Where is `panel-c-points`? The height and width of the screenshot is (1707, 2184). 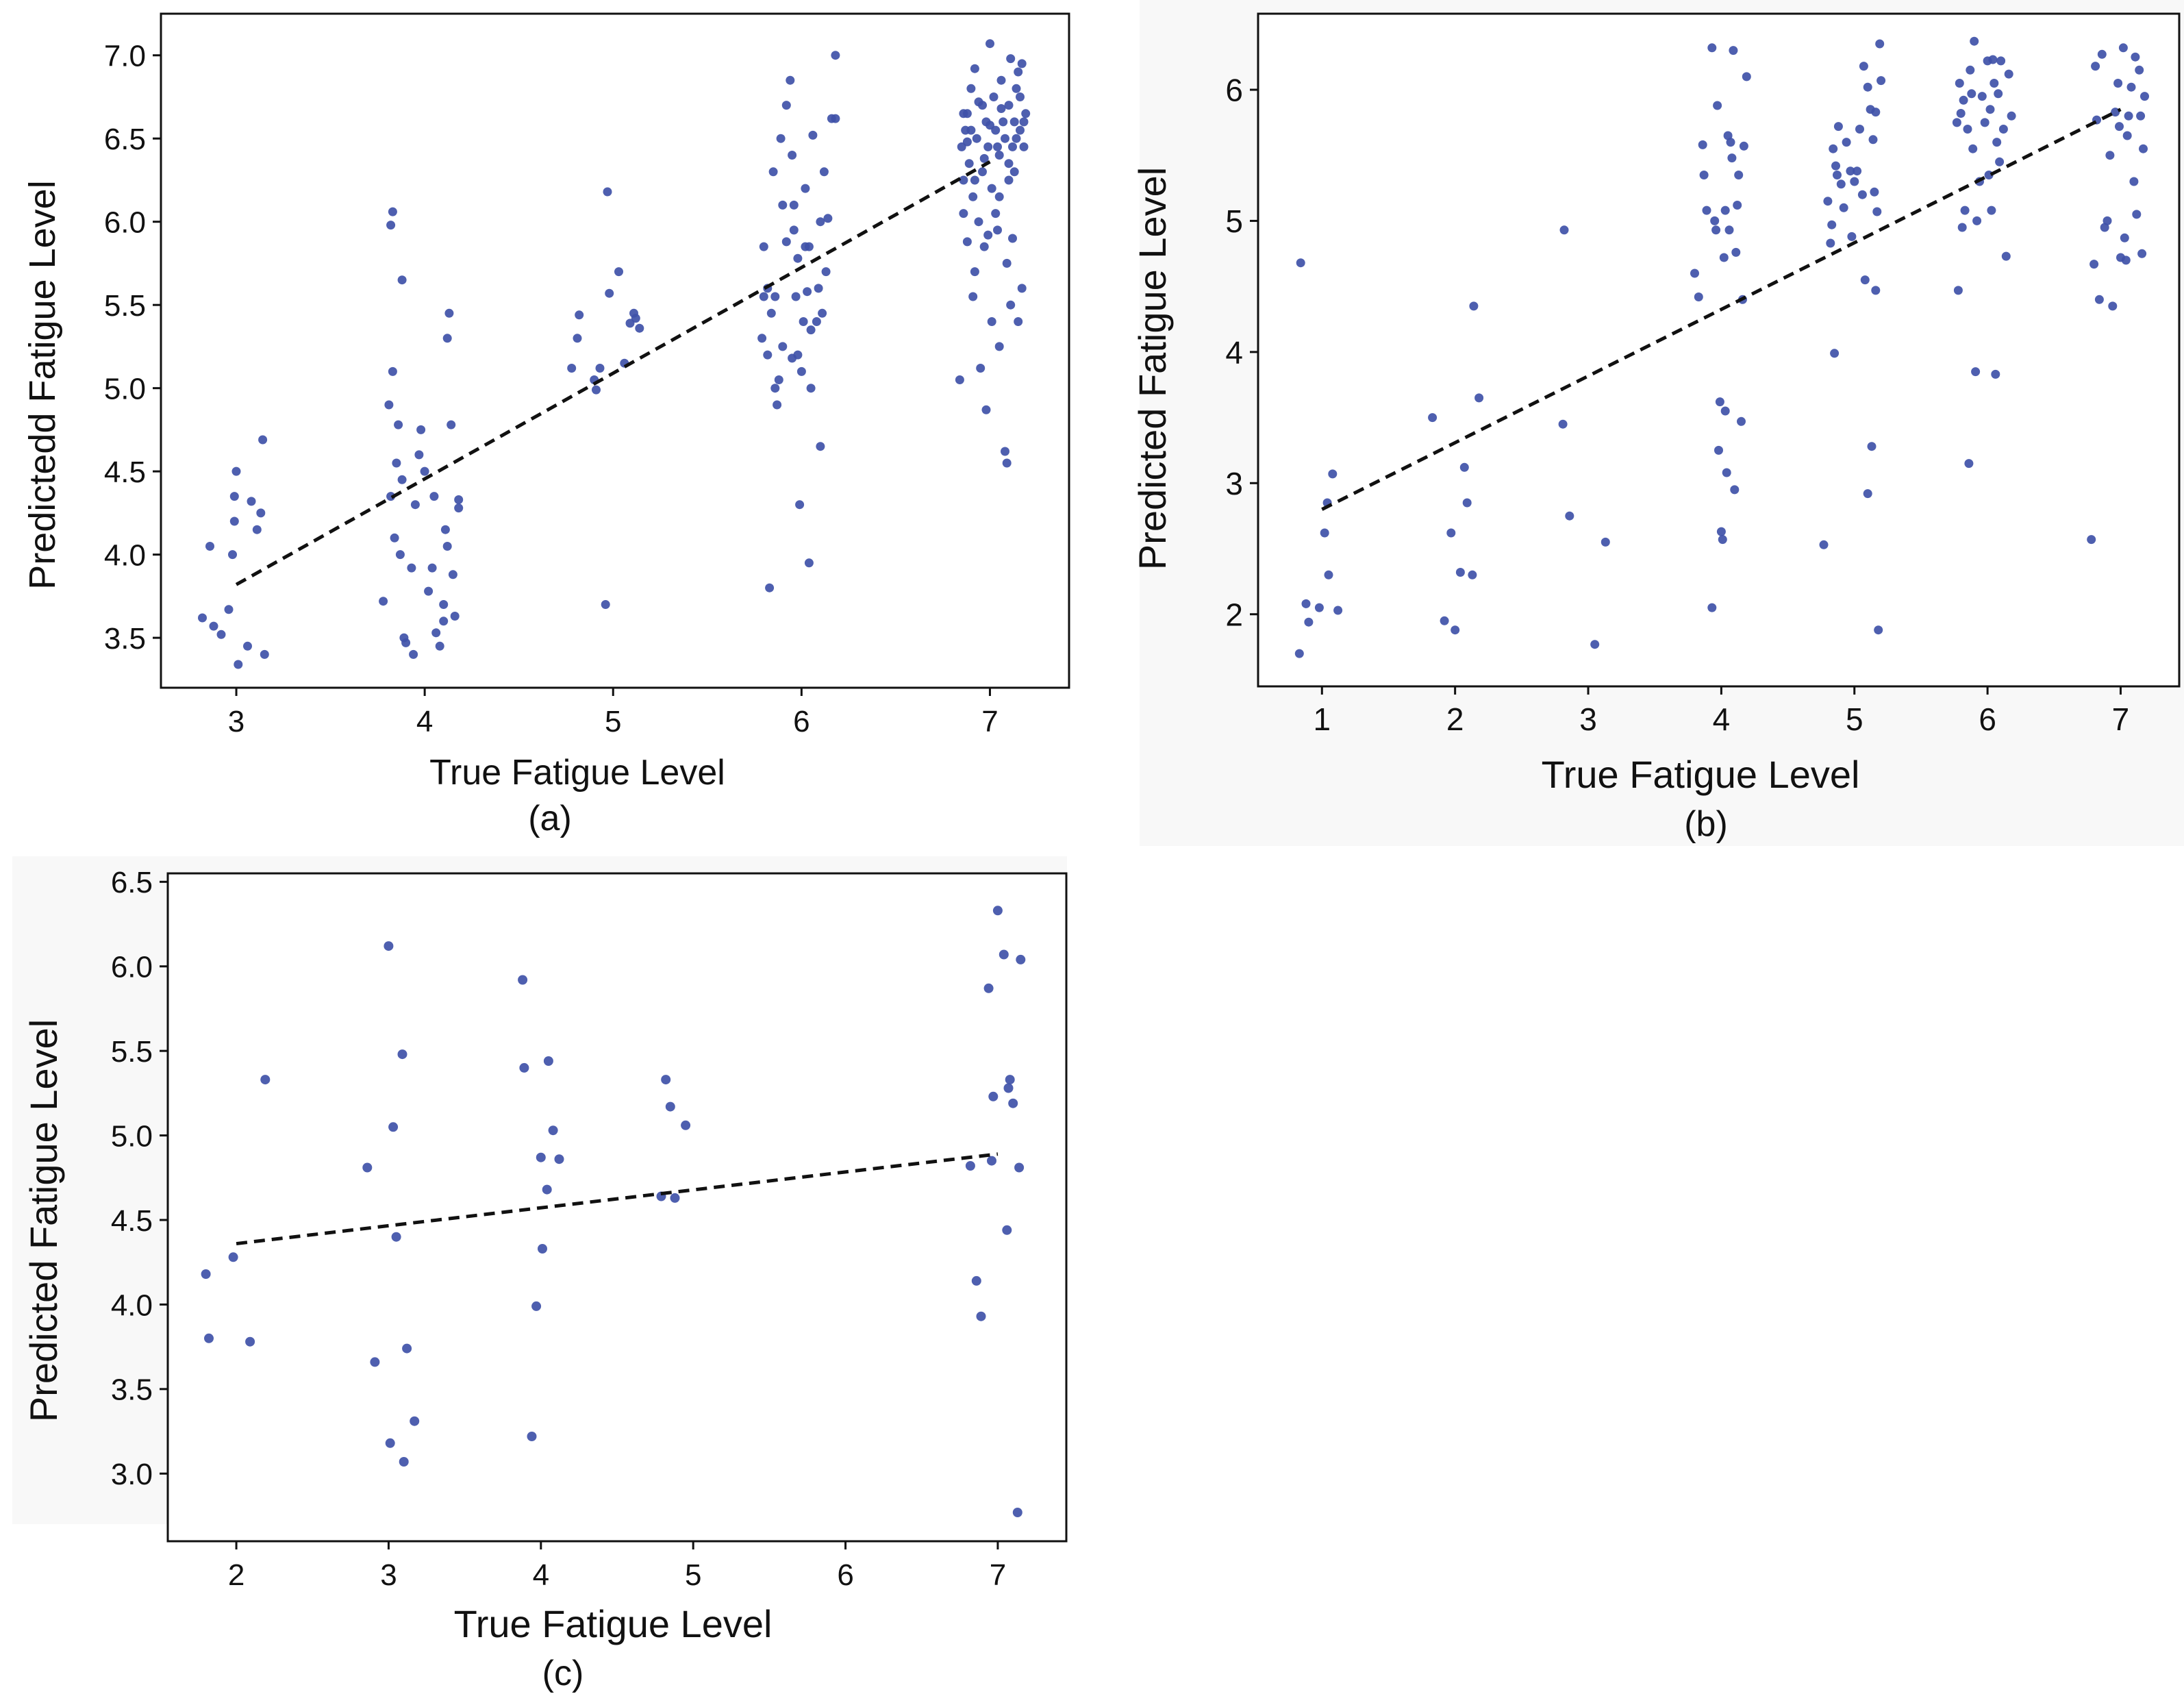
panel-c-points is located at coordinates (613, 1211).